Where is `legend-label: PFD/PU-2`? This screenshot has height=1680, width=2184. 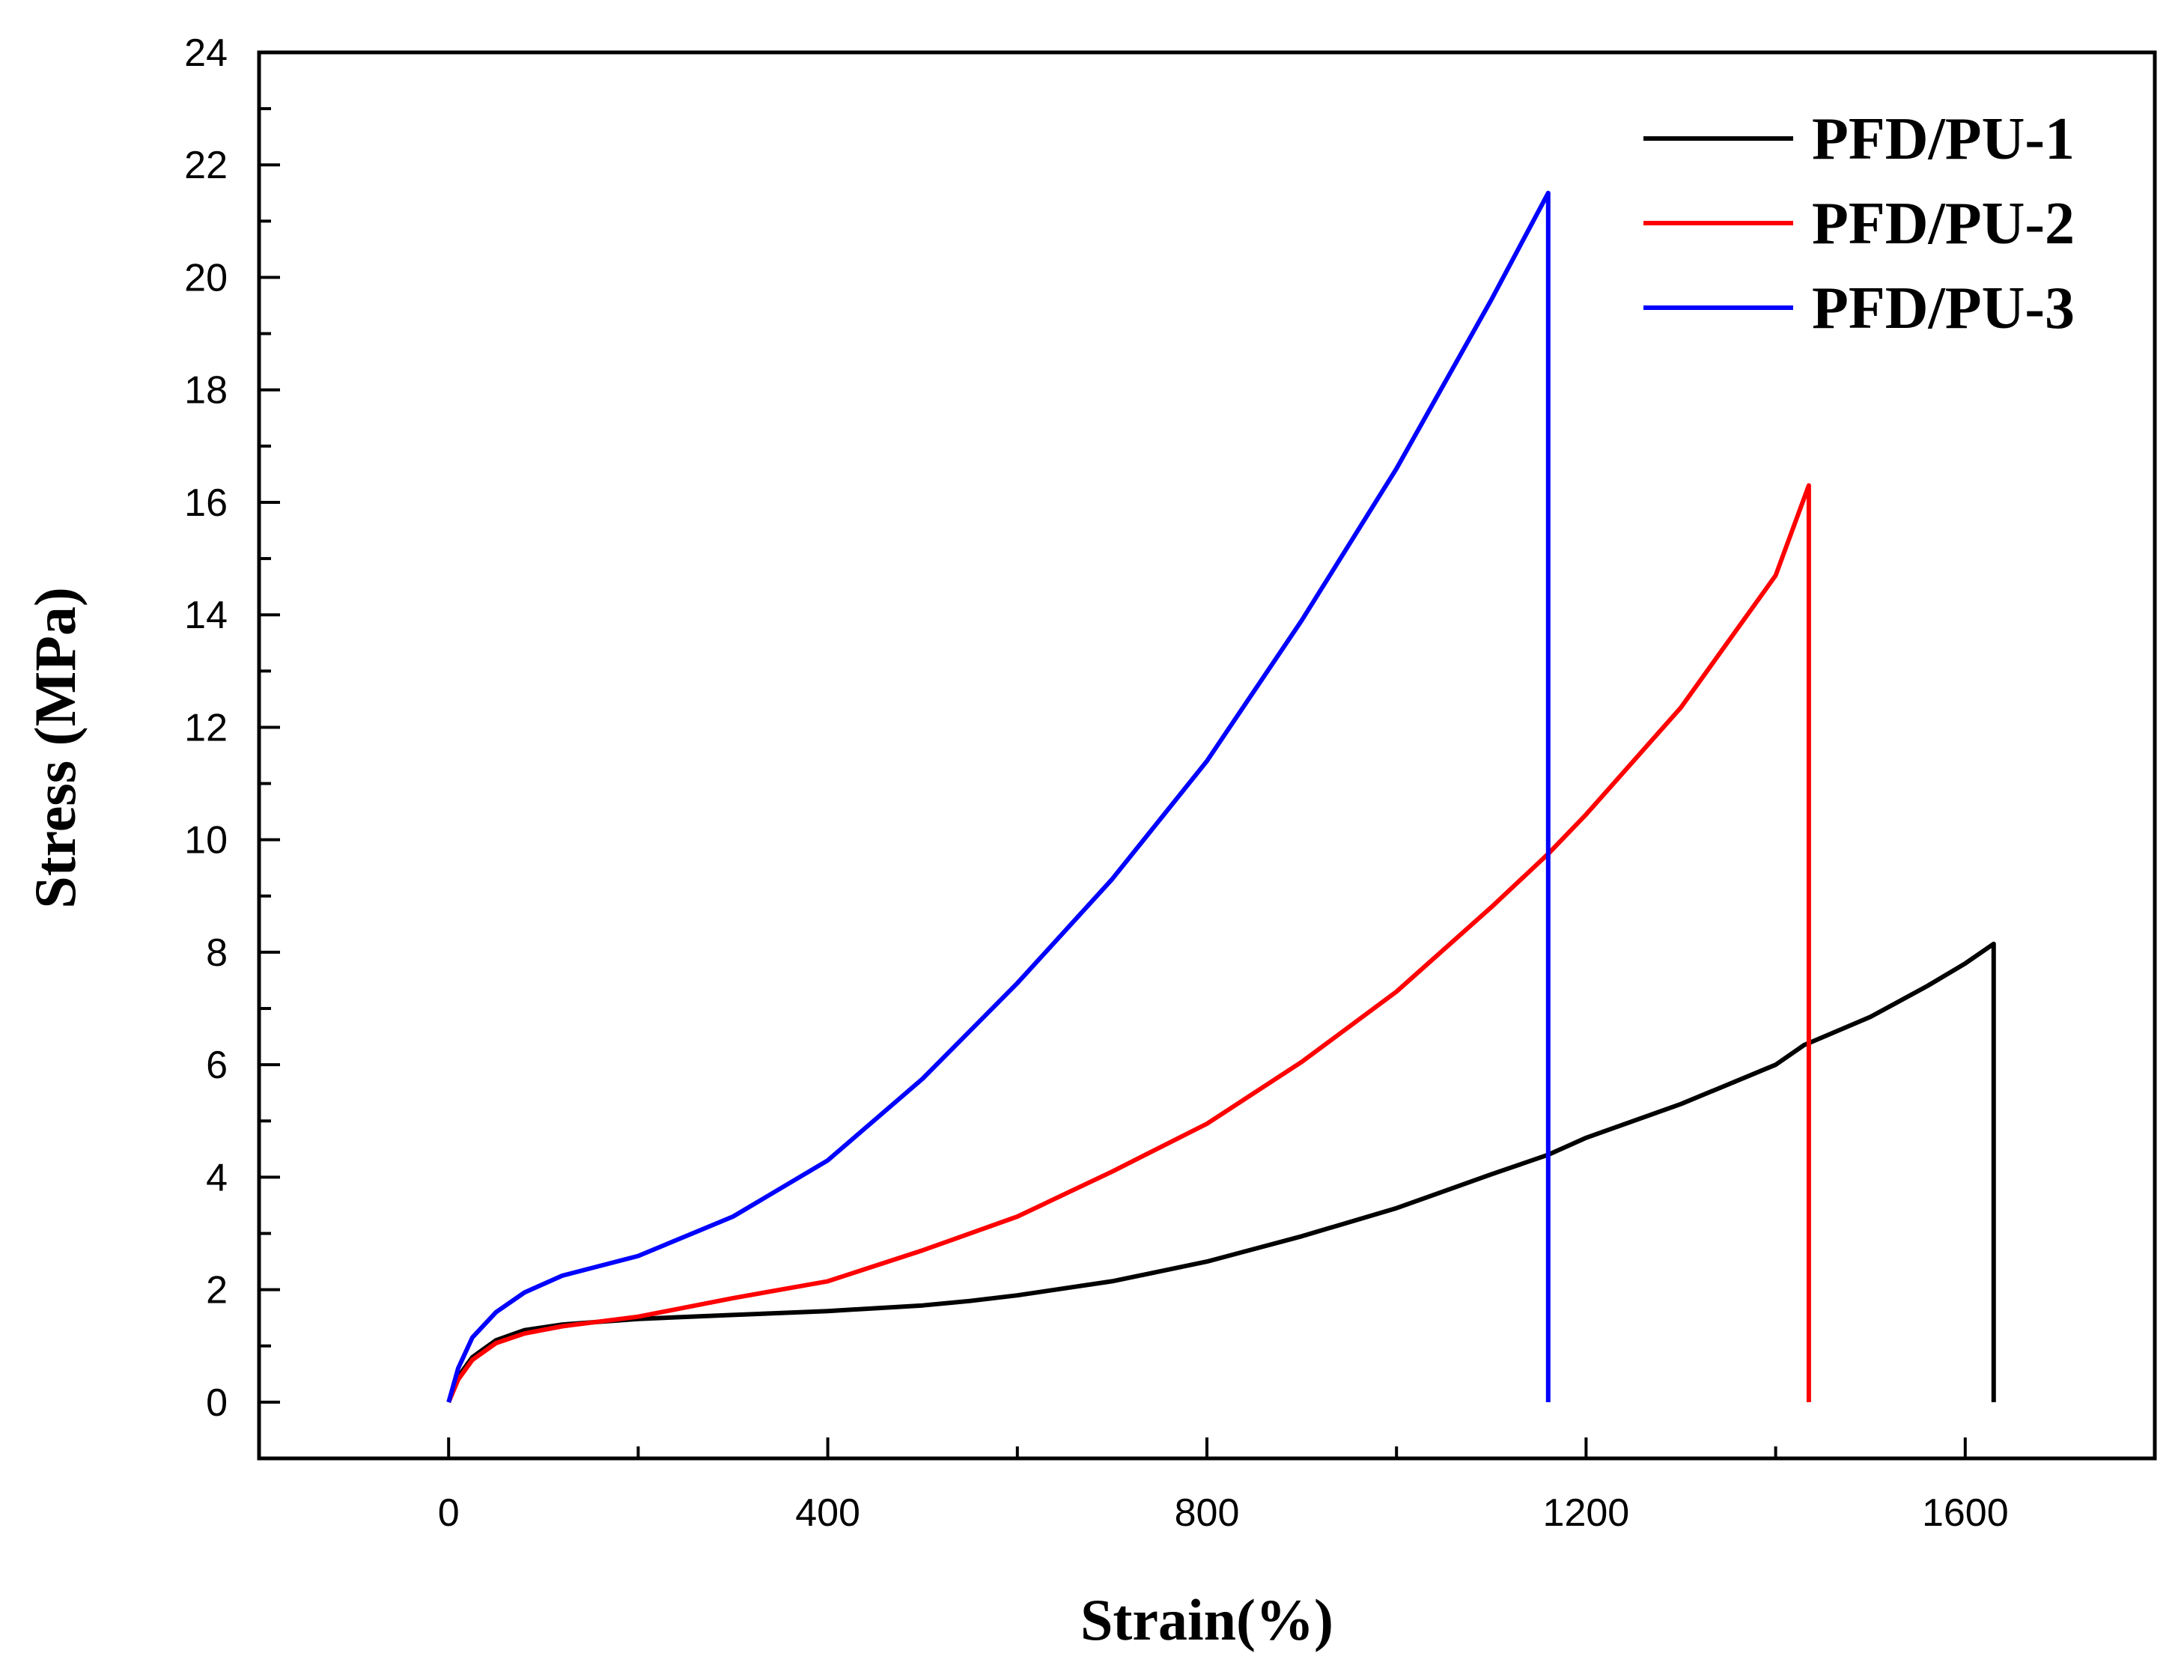
legend-label: PFD/PU-2 is located at coordinates (1943, 224).